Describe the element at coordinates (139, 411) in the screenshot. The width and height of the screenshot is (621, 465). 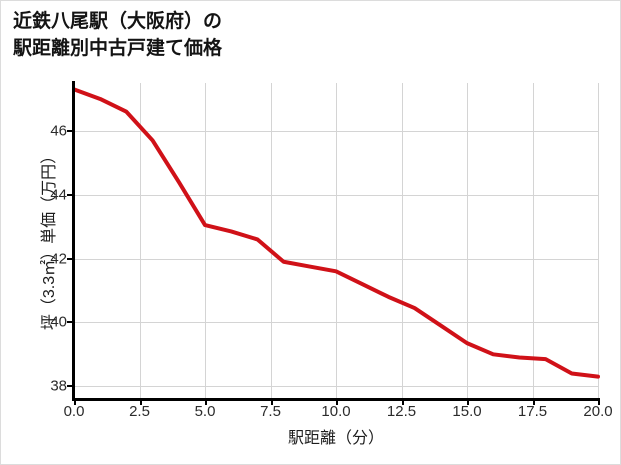
I see `x-tick-label: 2.5` at that location.